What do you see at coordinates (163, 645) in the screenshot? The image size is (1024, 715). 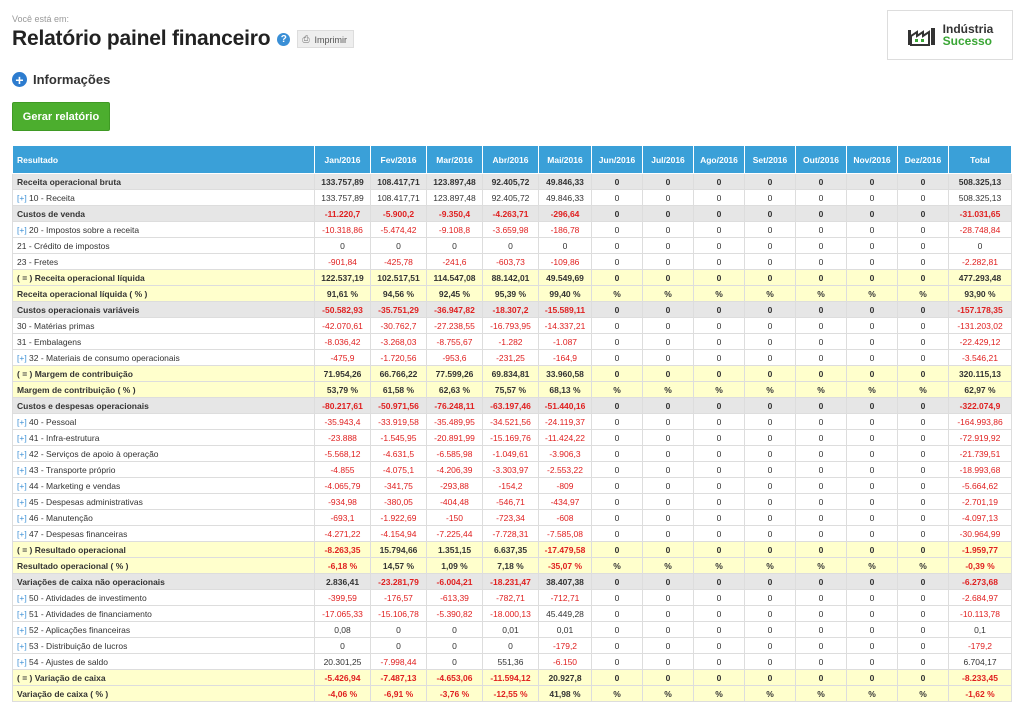 I see `row-label: [+] 53 - Distribuição de lucros` at bounding box center [163, 645].